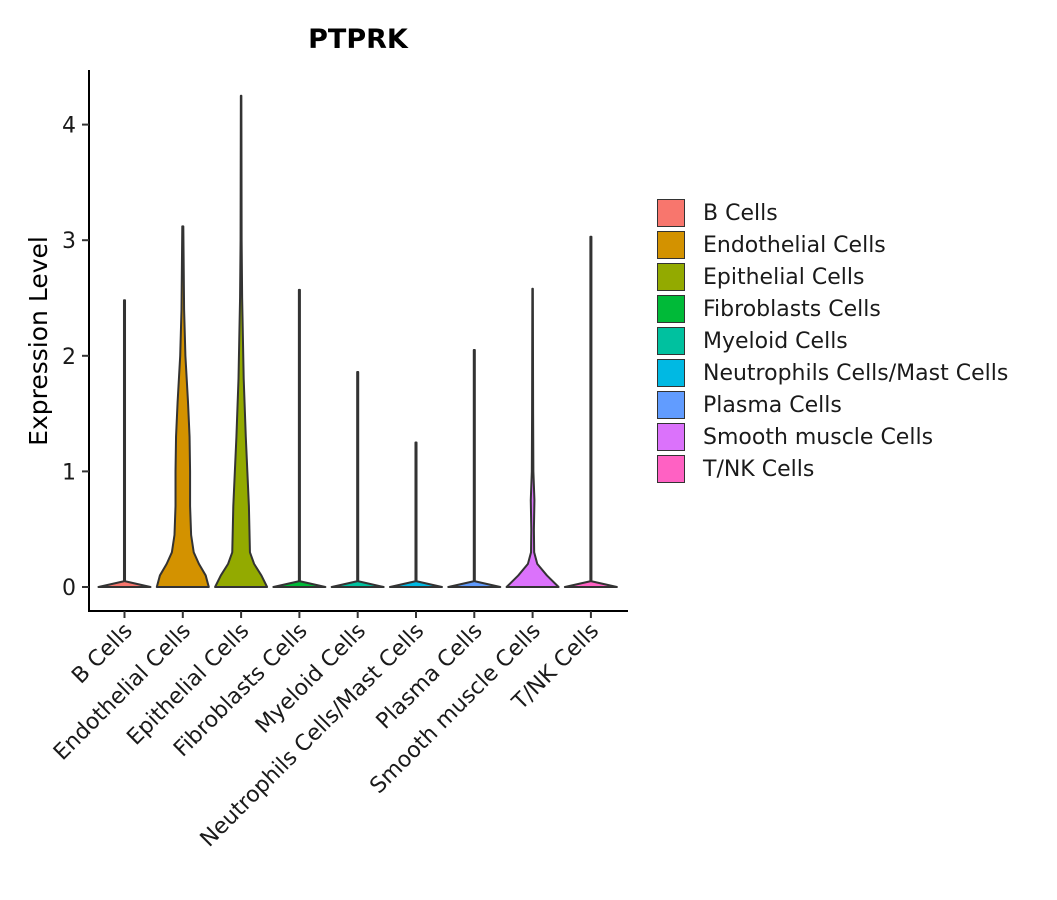  Describe the element at coordinates (299, 438) in the screenshot. I see `violin-fibroblasts-cells` at that location.